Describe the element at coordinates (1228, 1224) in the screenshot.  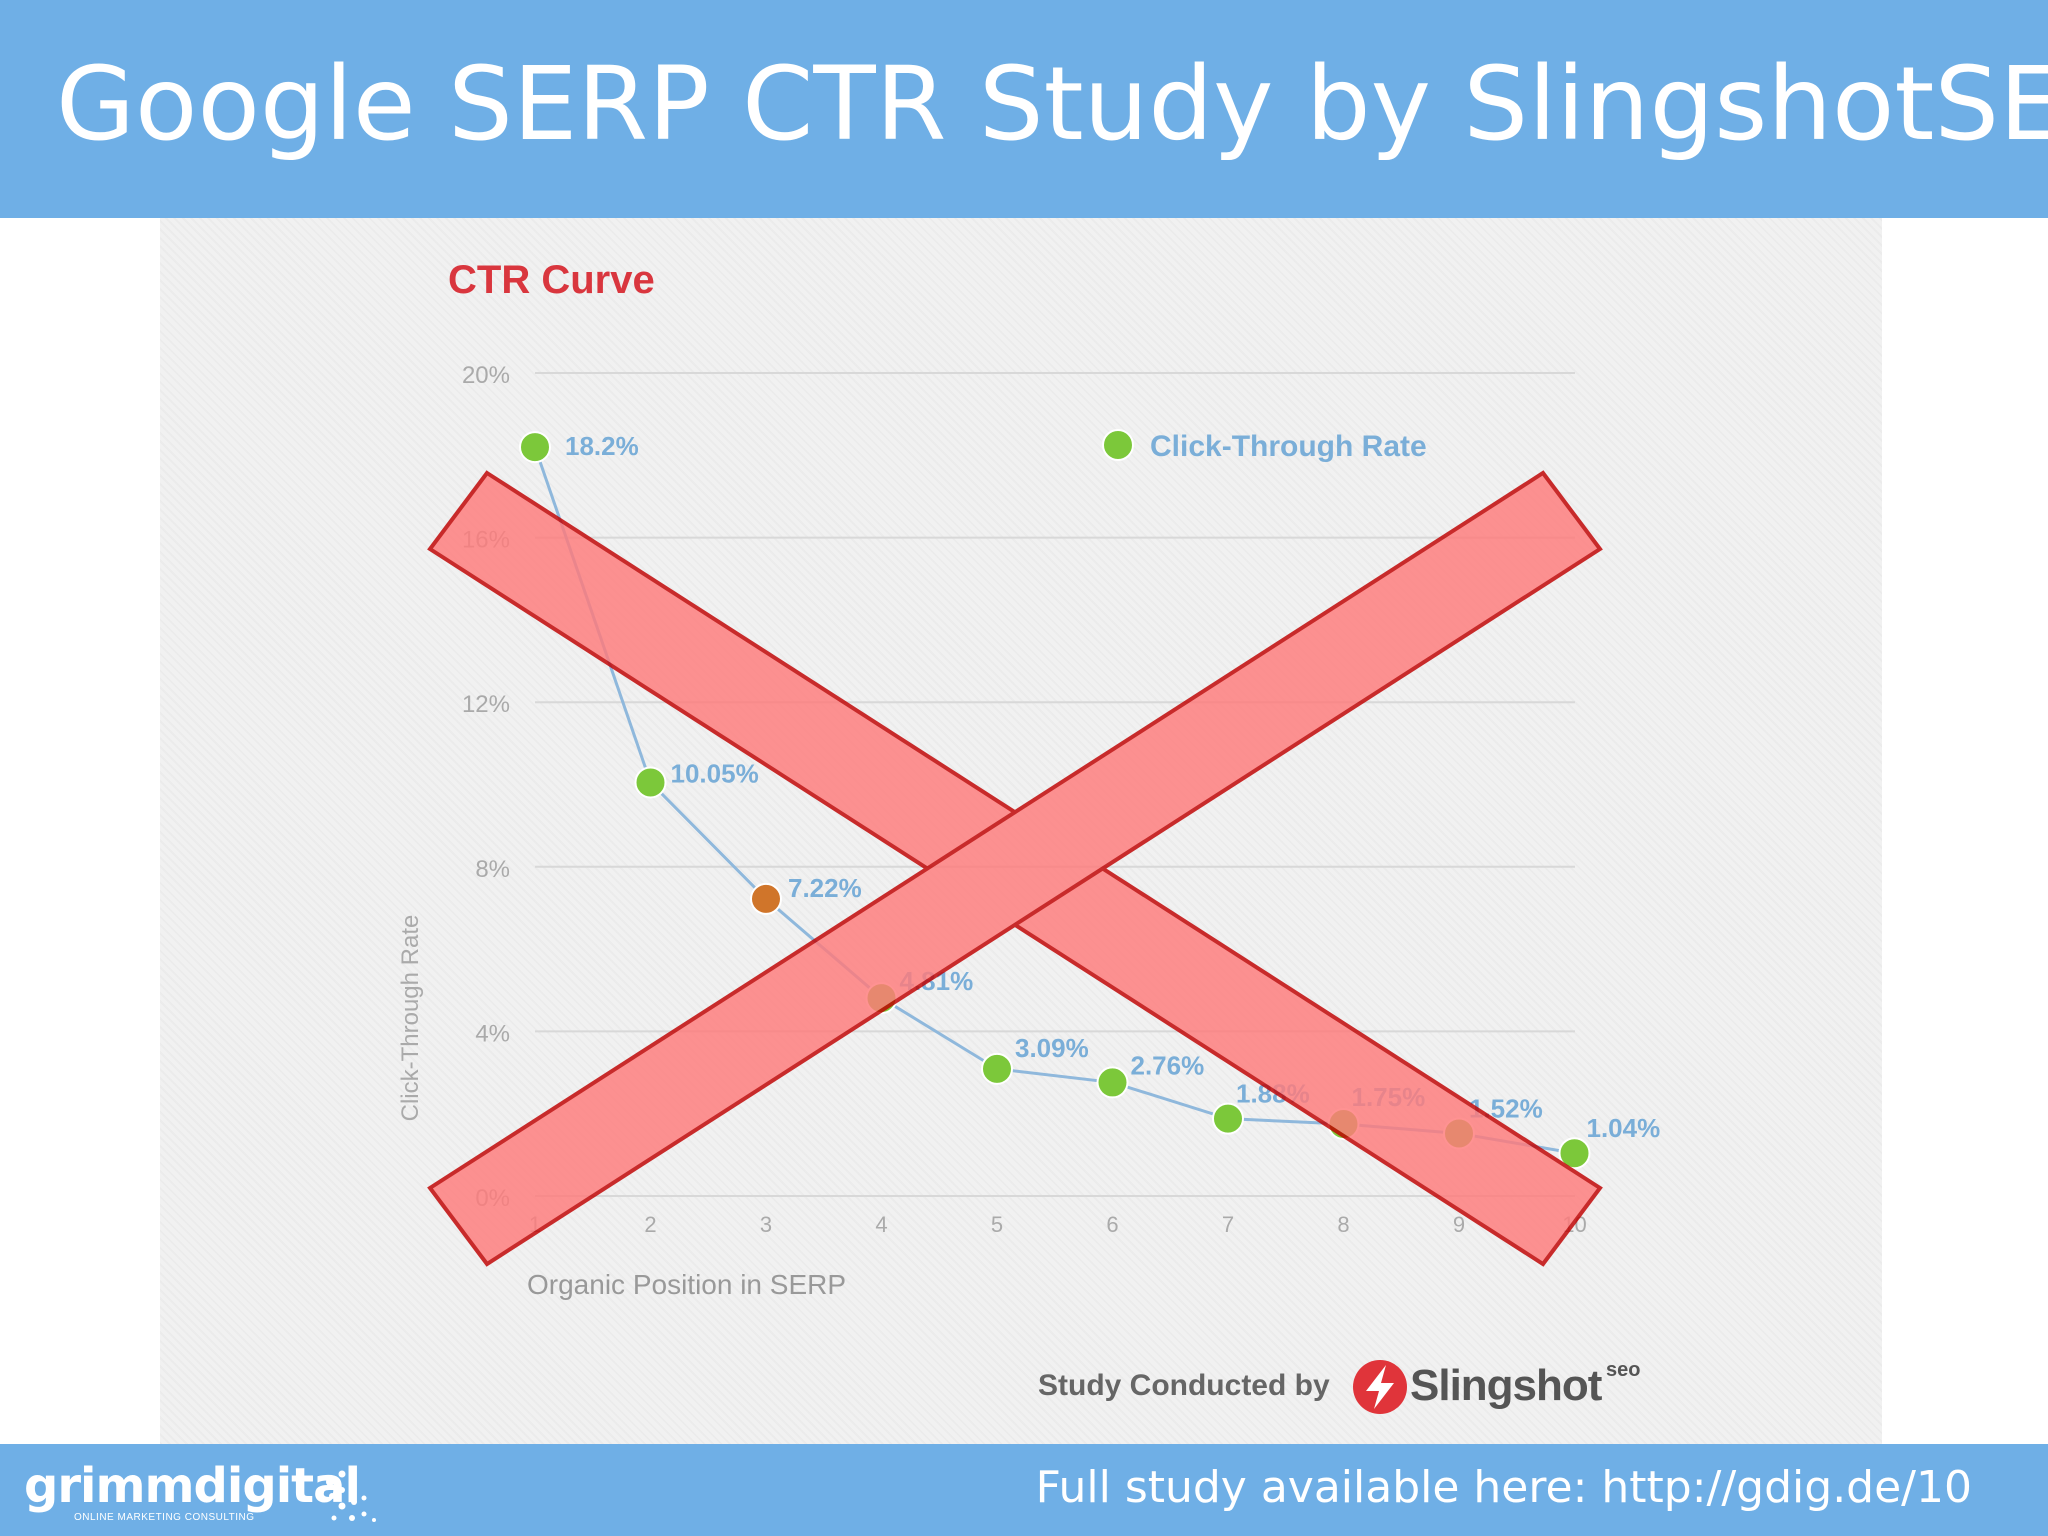
I see `x-tick-label: 7` at that location.